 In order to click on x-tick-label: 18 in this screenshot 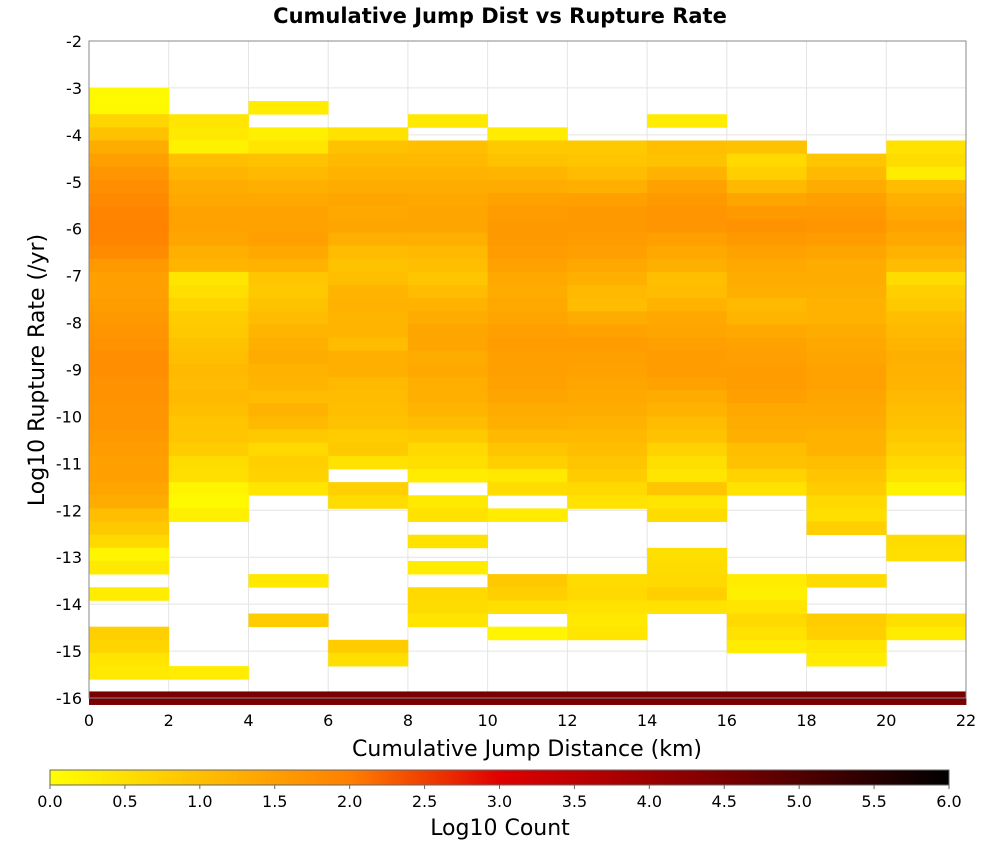, I will do `click(806, 720)`.